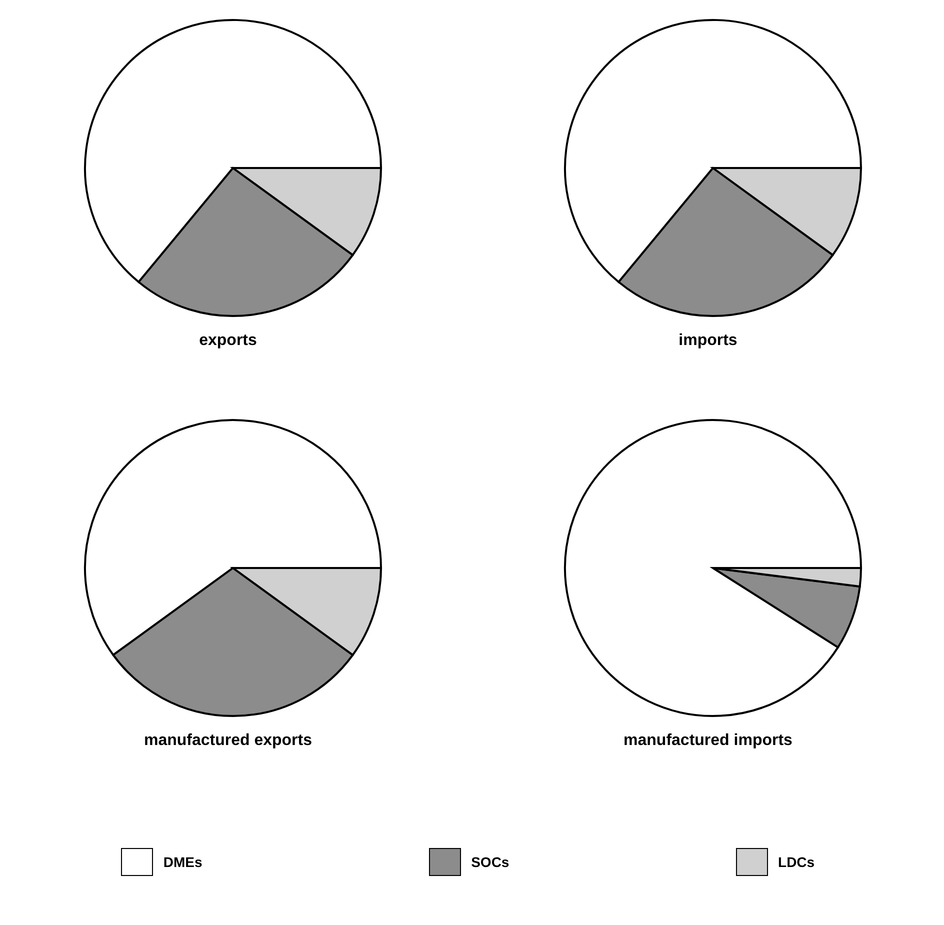 This screenshot has width=944, height=925. What do you see at coordinates (708, 741) in the screenshot?
I see `text: manufactured imports` at bounding box center [708, 741].